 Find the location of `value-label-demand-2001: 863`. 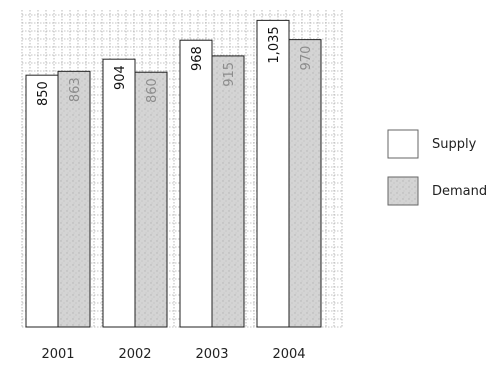

value-label-demand-2001: 863 is located at coordinates (75, 89).